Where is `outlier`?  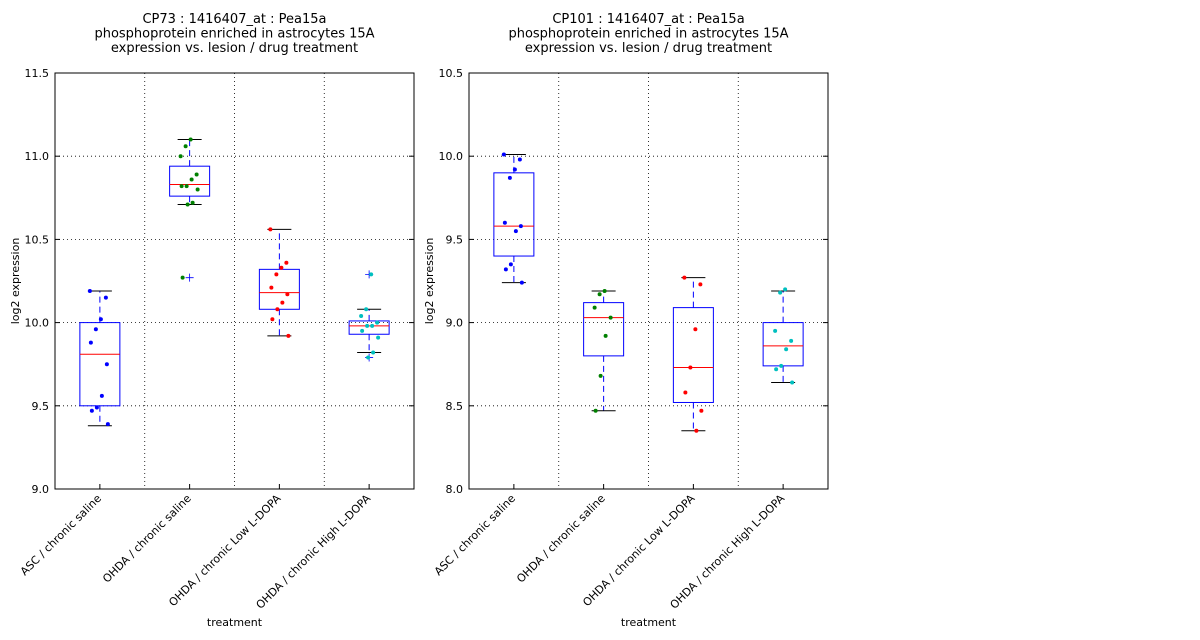
outlier is located at coordinates (189, 277).